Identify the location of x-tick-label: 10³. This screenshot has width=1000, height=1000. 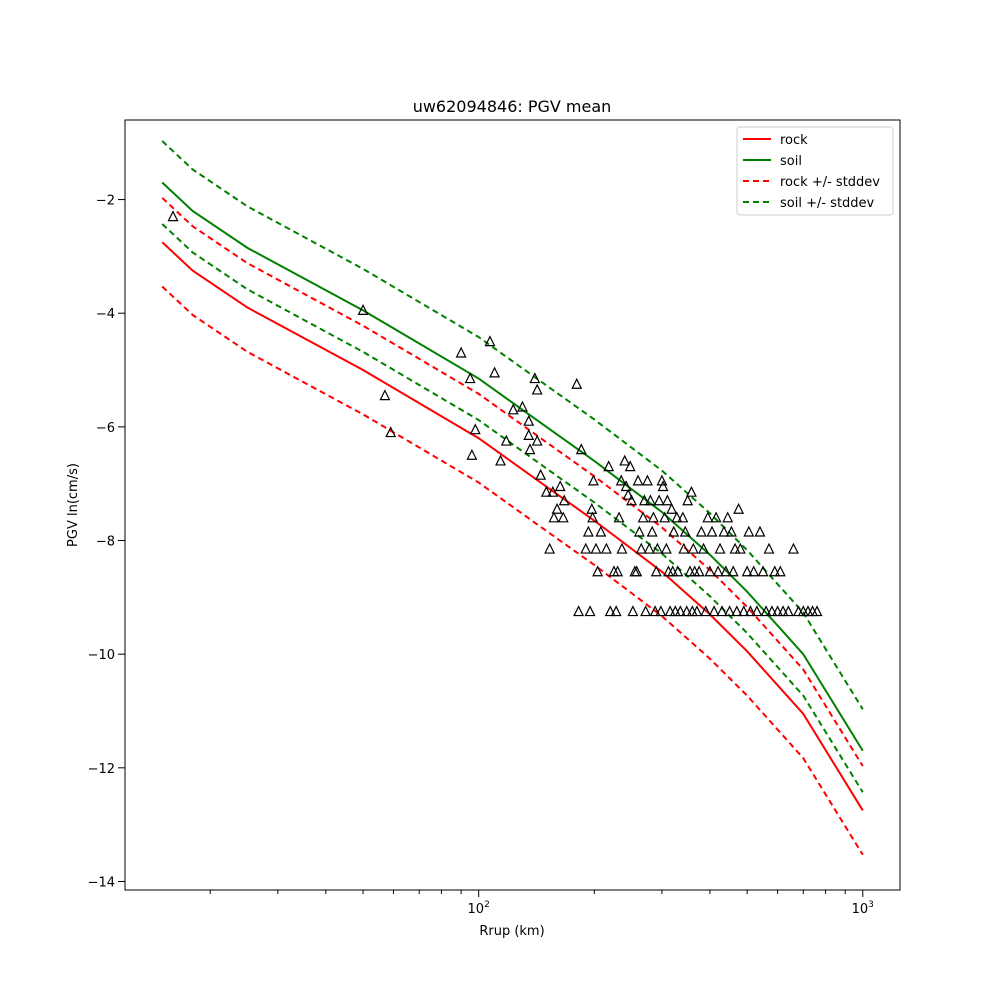
(863, 908).